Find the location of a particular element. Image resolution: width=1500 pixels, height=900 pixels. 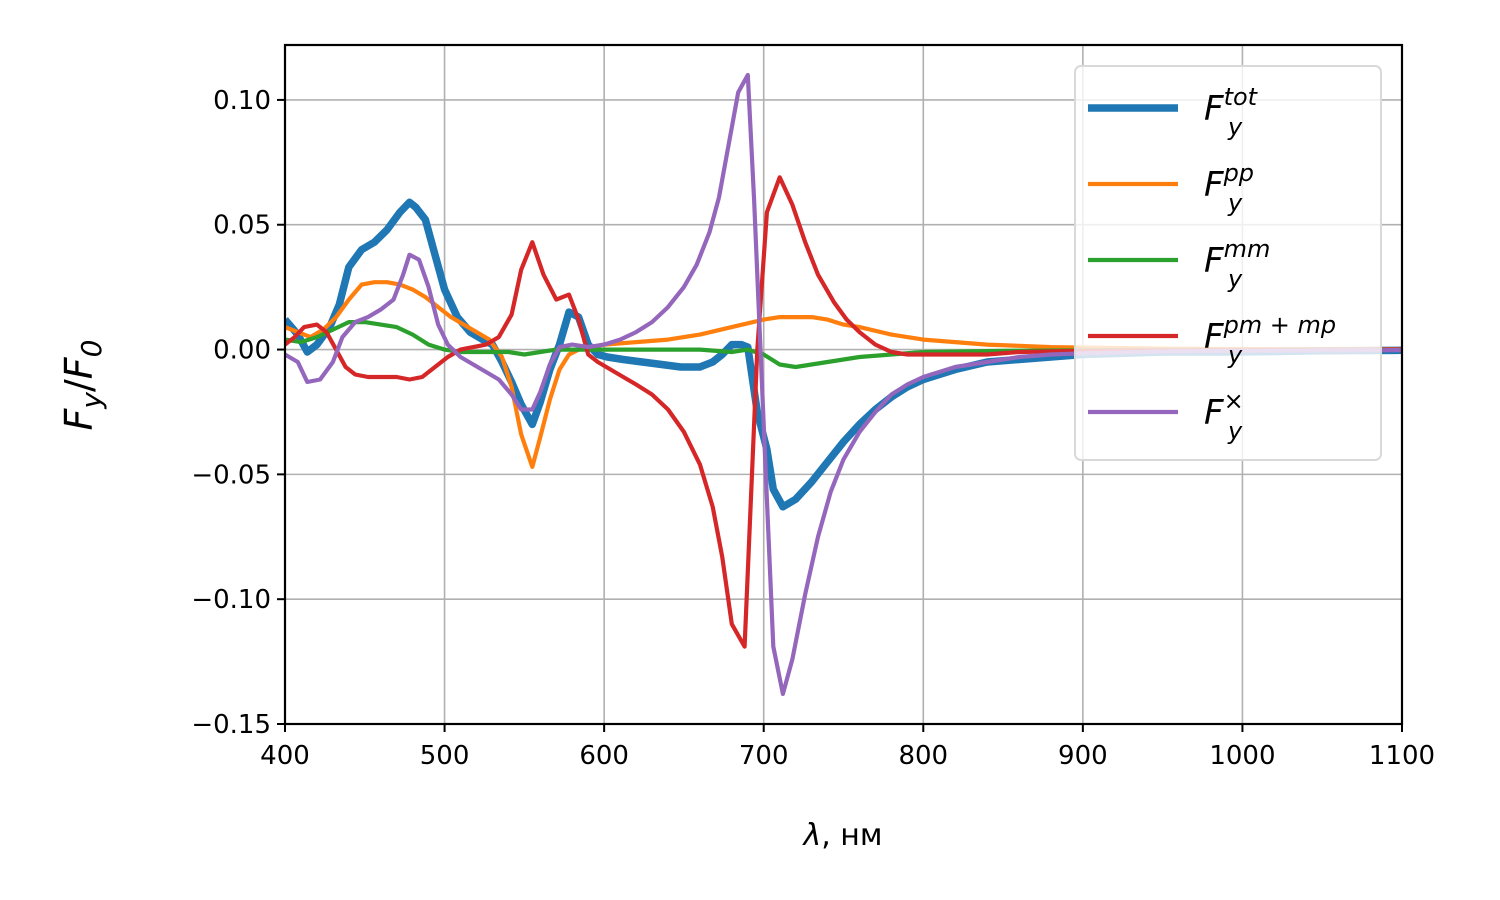

y-label-num-sub: y is located at coordinates (91, 401).